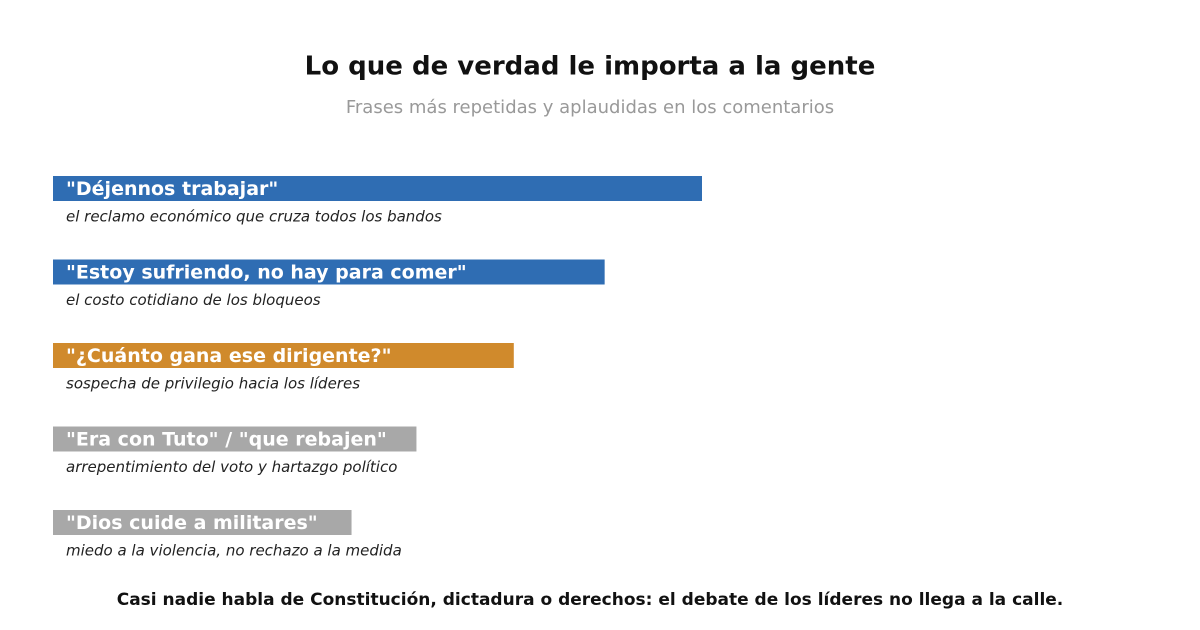 This screenshot has height=630, width=1200. Describe the element at coordinates (193, 300) in the screenshot. I see `bar-description: el costo cotidiano de los bloqueos` at that location.